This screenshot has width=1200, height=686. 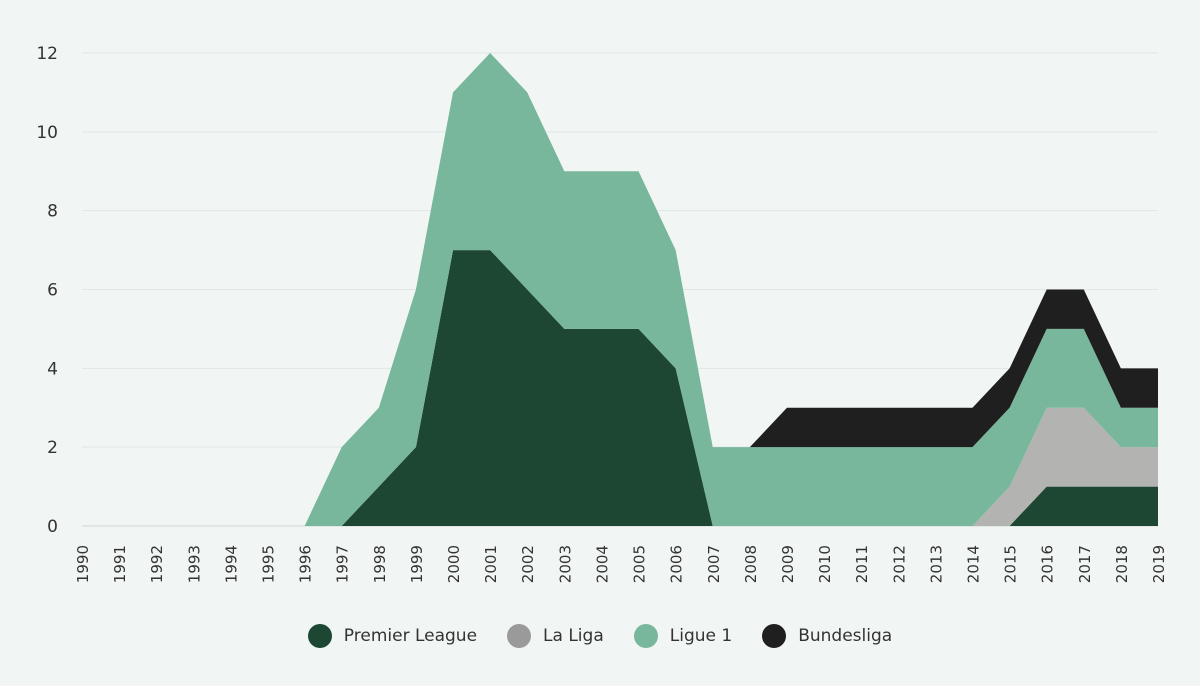 What do you see at coordinates (1048, 564) in the screenshot?
I see `x-tick-label-2016: 2016` at bounding box center [1048, 564].